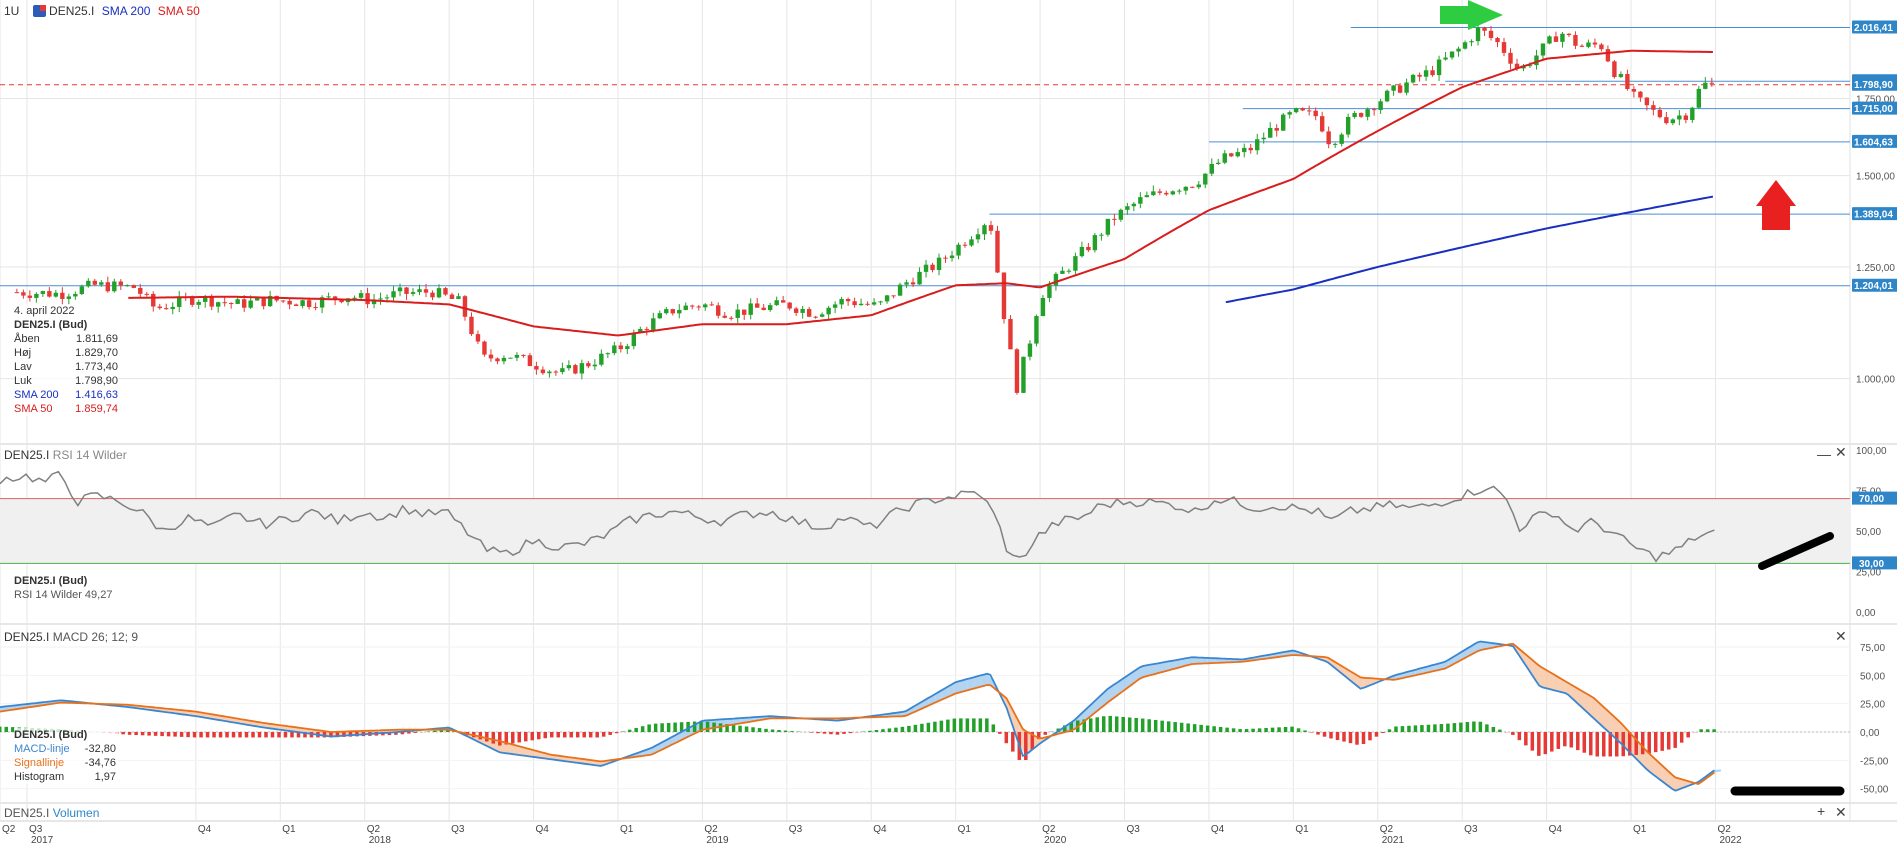 The width and height of the screenshot is (1897, 845). Describe the element at coordinates (1821, 811) in the screenshot. I see `volume-add-button: +` at that location.